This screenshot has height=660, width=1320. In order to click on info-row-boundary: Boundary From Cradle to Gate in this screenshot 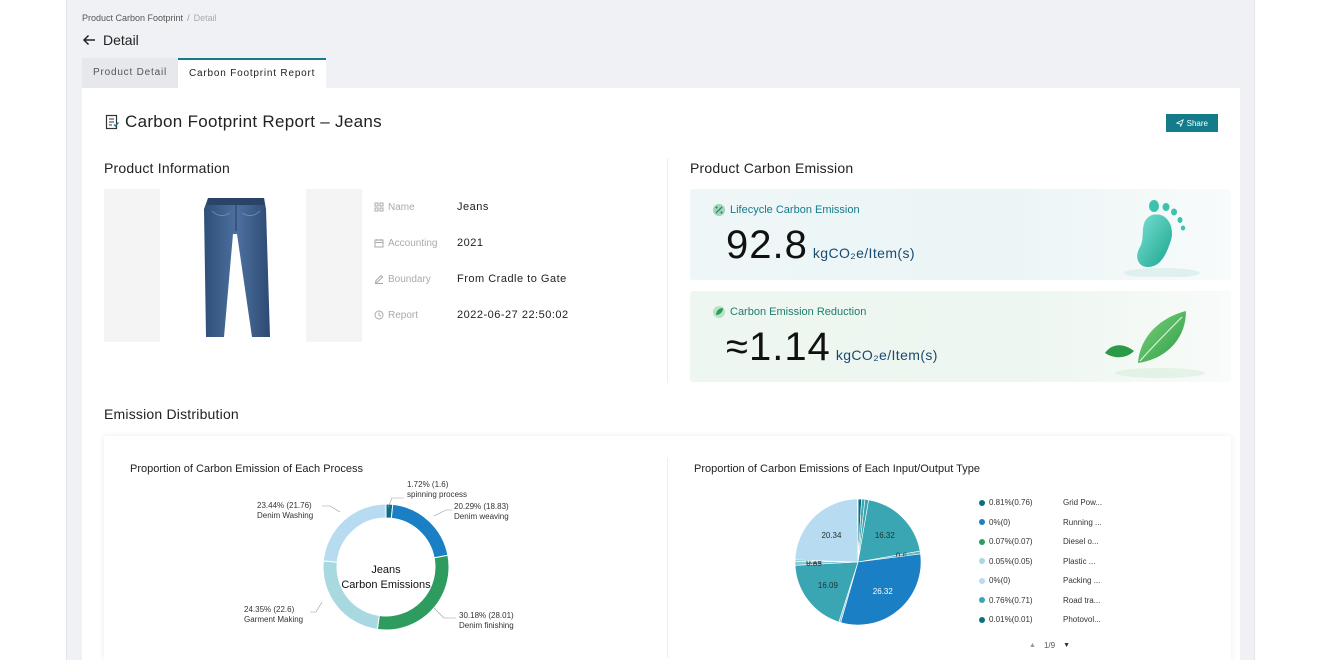, I will do `click(470, 279)`.